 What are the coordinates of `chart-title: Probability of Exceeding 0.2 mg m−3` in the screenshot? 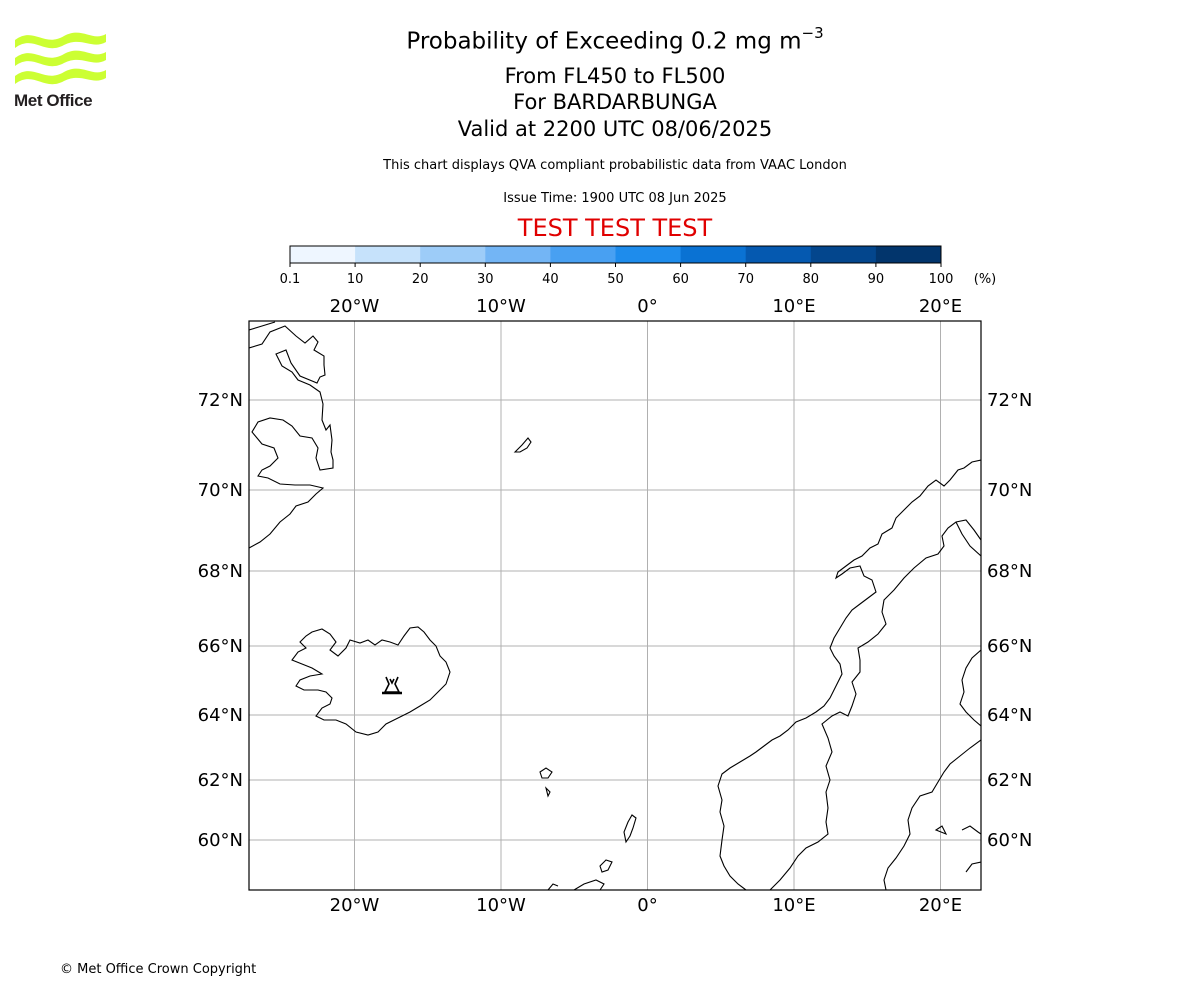 It's located at (600, 39).